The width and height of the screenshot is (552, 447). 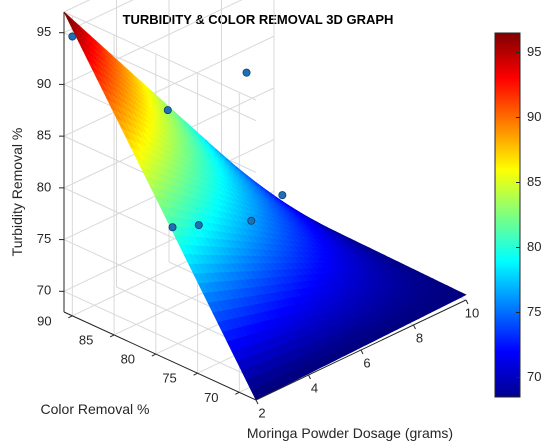 What do you see at coordinates (44, 31) in the screenshot?
I see `z-tick-label: 95` at bounding box center [44, 31].